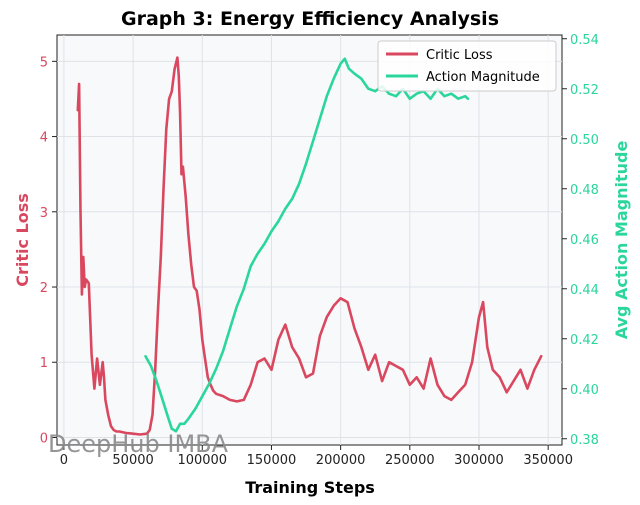 This screenshot has width=640, height=505. I want to click on y-left-tick-label: 4, so click(44, 138).